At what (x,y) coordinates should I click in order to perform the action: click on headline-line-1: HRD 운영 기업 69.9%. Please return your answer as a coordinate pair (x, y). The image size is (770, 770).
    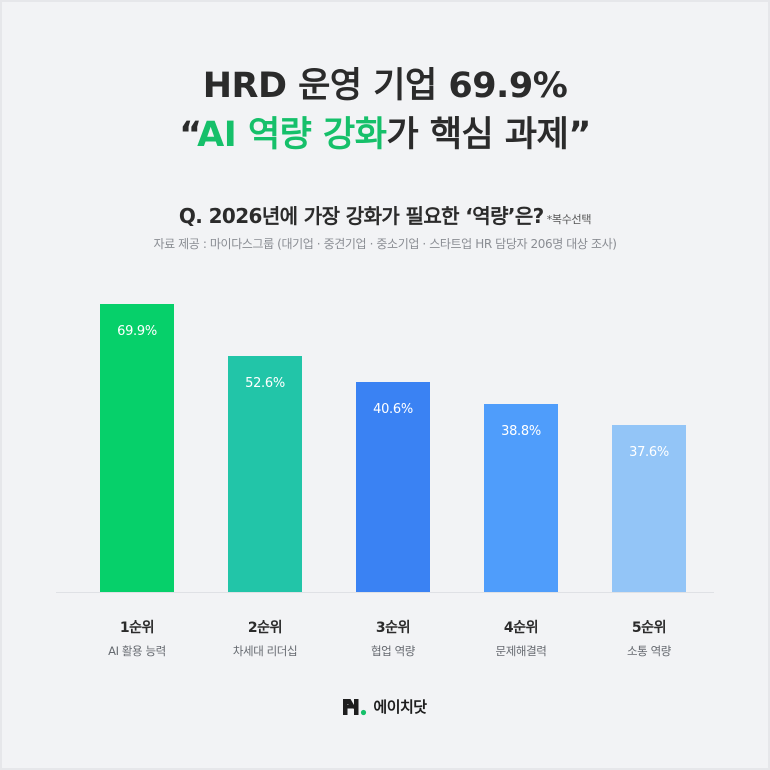
    Looking at the image, I should click on (385, 86).